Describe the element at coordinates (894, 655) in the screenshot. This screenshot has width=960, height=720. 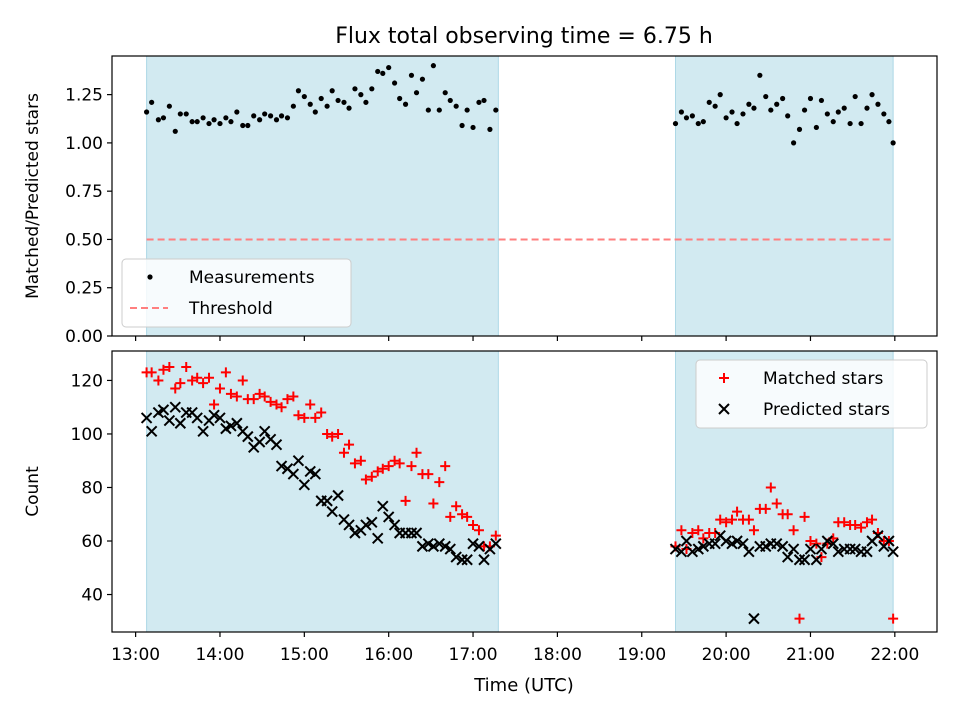
I see `x-tick-label: 22:00` at that location.